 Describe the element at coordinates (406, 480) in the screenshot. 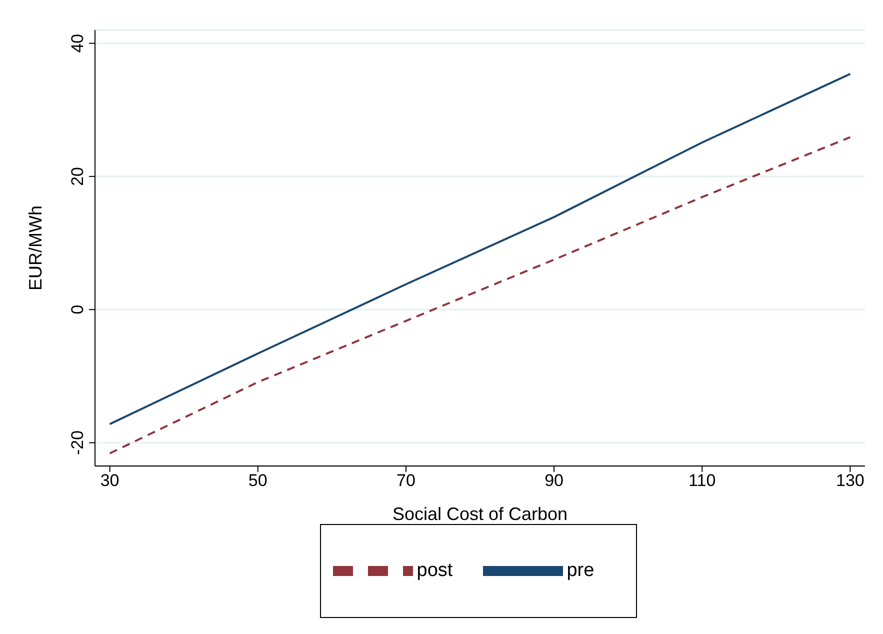

I see `x-tick-label: 70` at that location.